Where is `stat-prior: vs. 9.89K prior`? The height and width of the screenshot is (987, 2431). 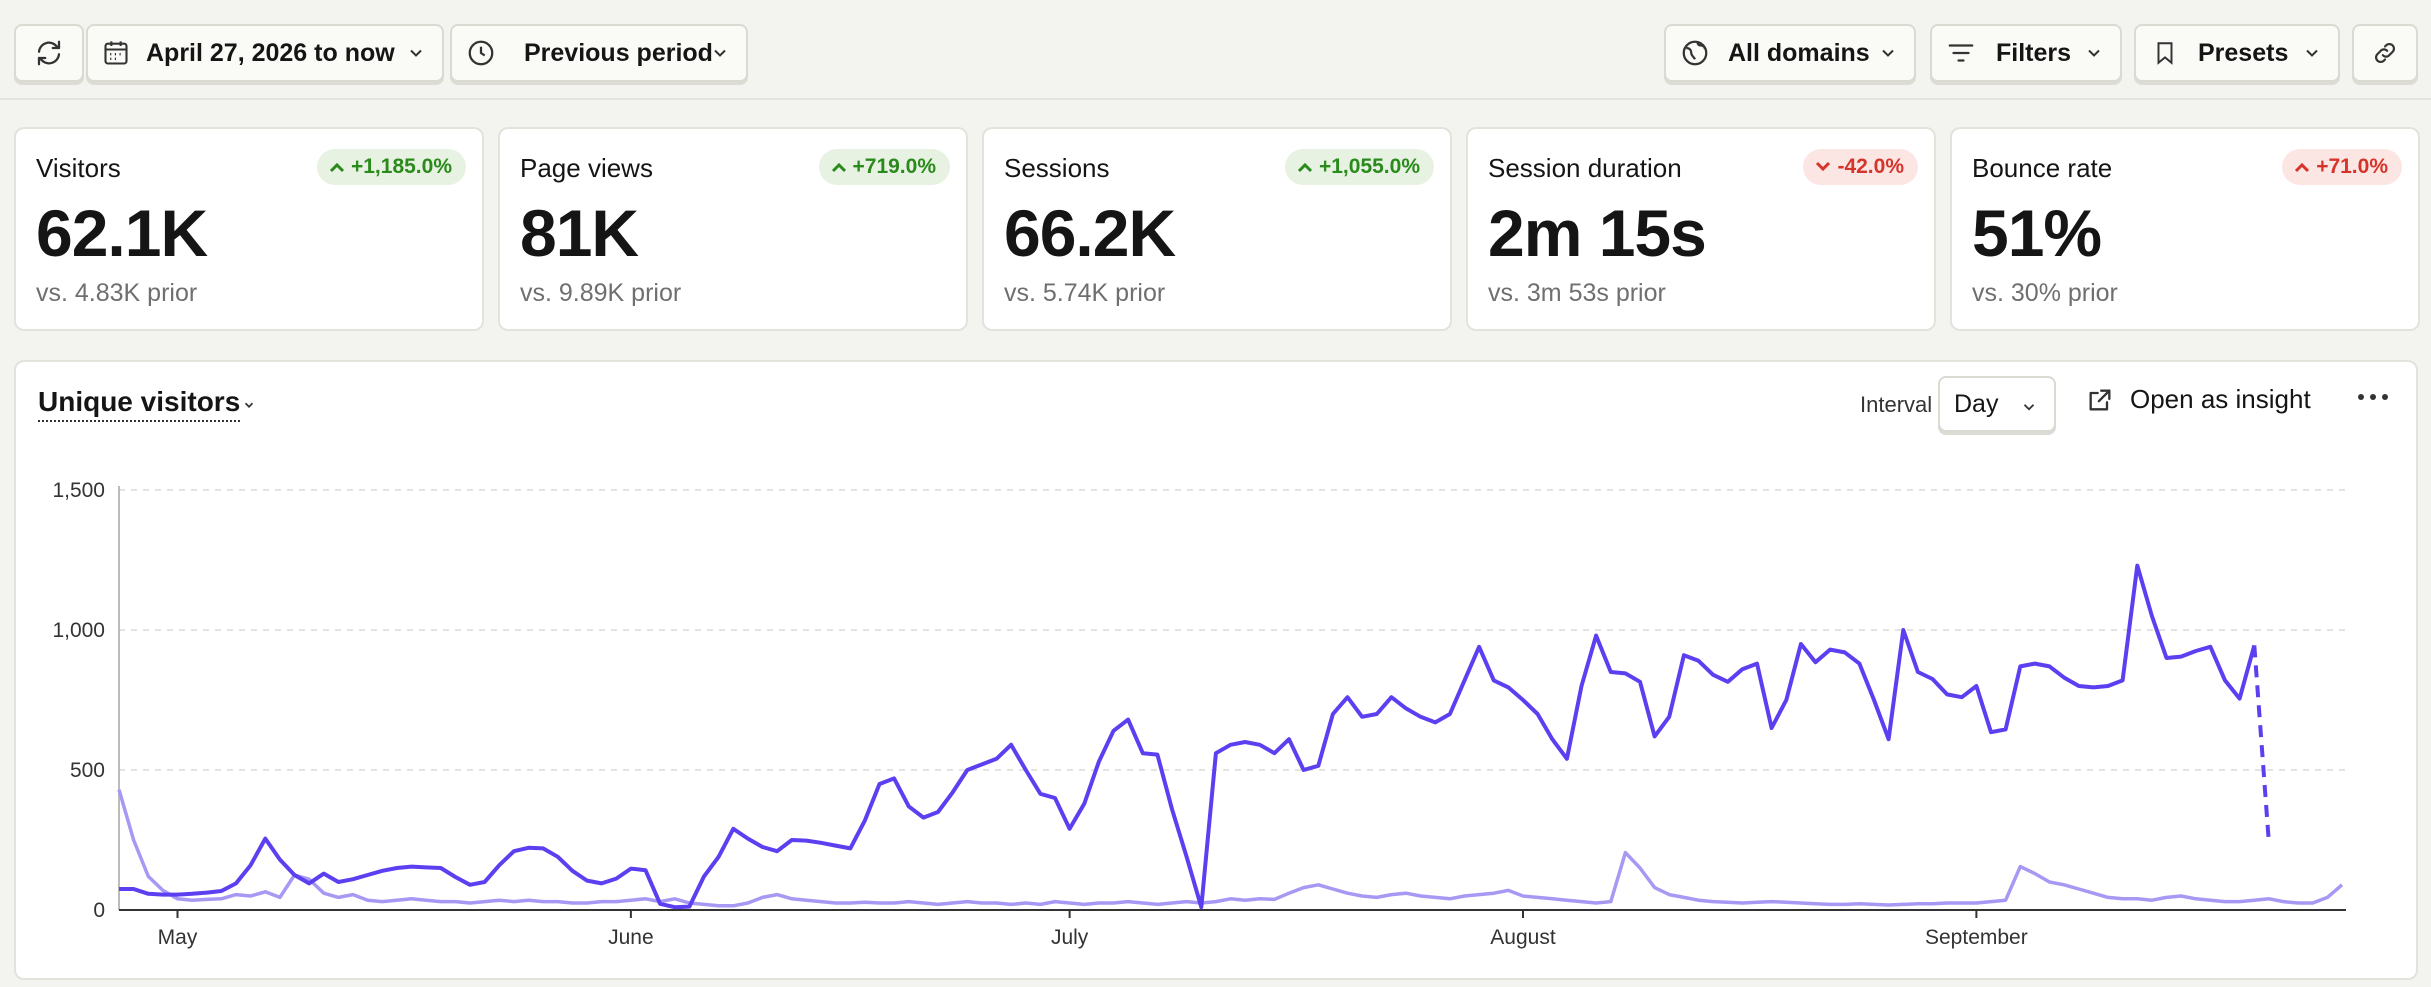 stat-prior: vs. 9.89K prior is located at coordinates (601, 293).